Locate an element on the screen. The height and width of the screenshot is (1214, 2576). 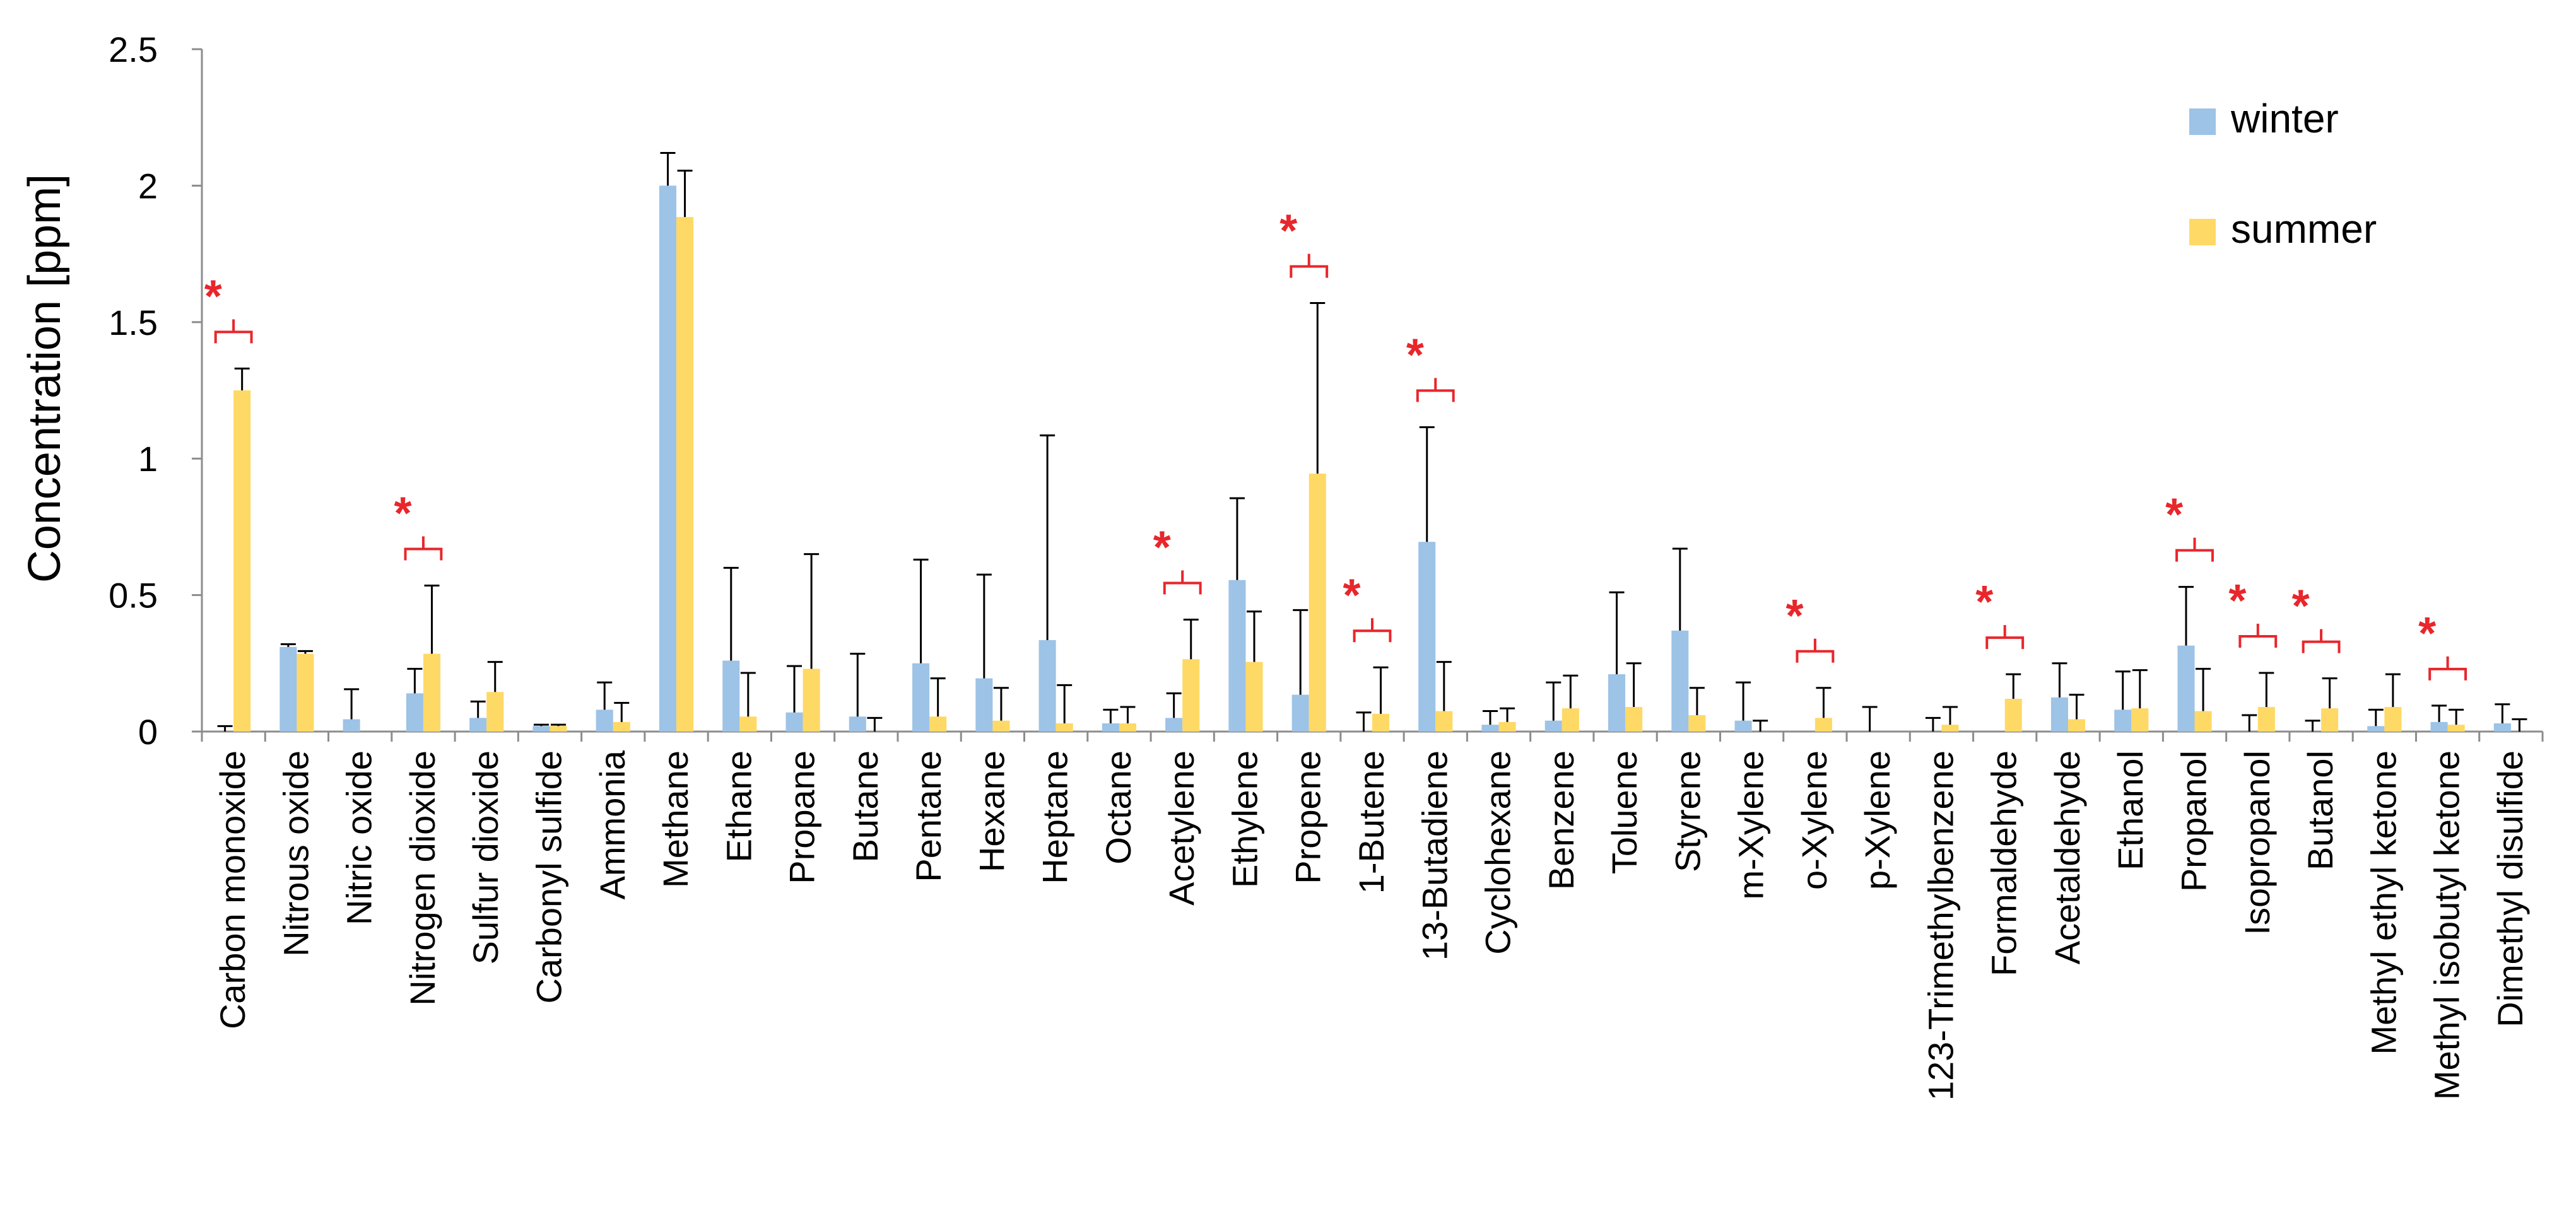
significance-star-13-butadiene: * is located at coordinates (1415, 355).